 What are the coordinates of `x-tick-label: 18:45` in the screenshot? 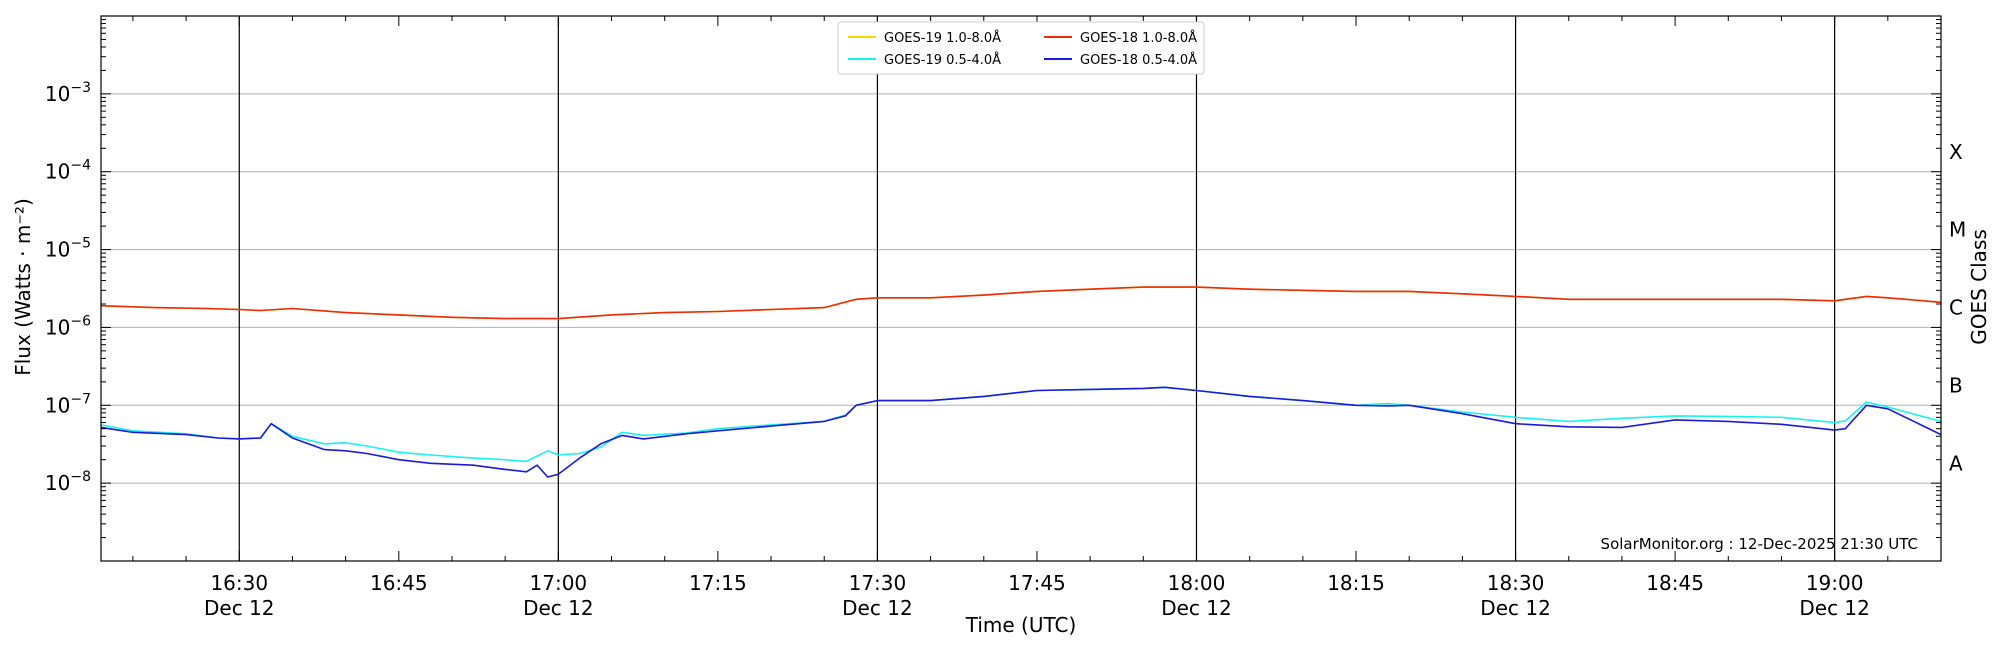 It's located at (1675, 583).